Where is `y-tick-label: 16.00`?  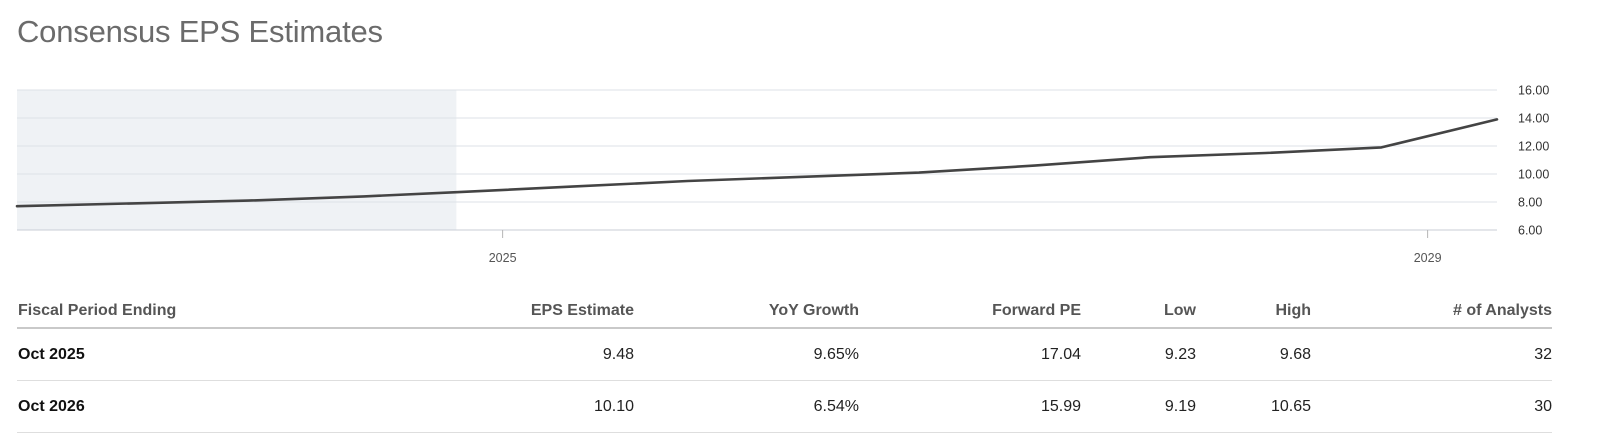 y-tick-label: 16.00 is located at coordinates (1533, 91).